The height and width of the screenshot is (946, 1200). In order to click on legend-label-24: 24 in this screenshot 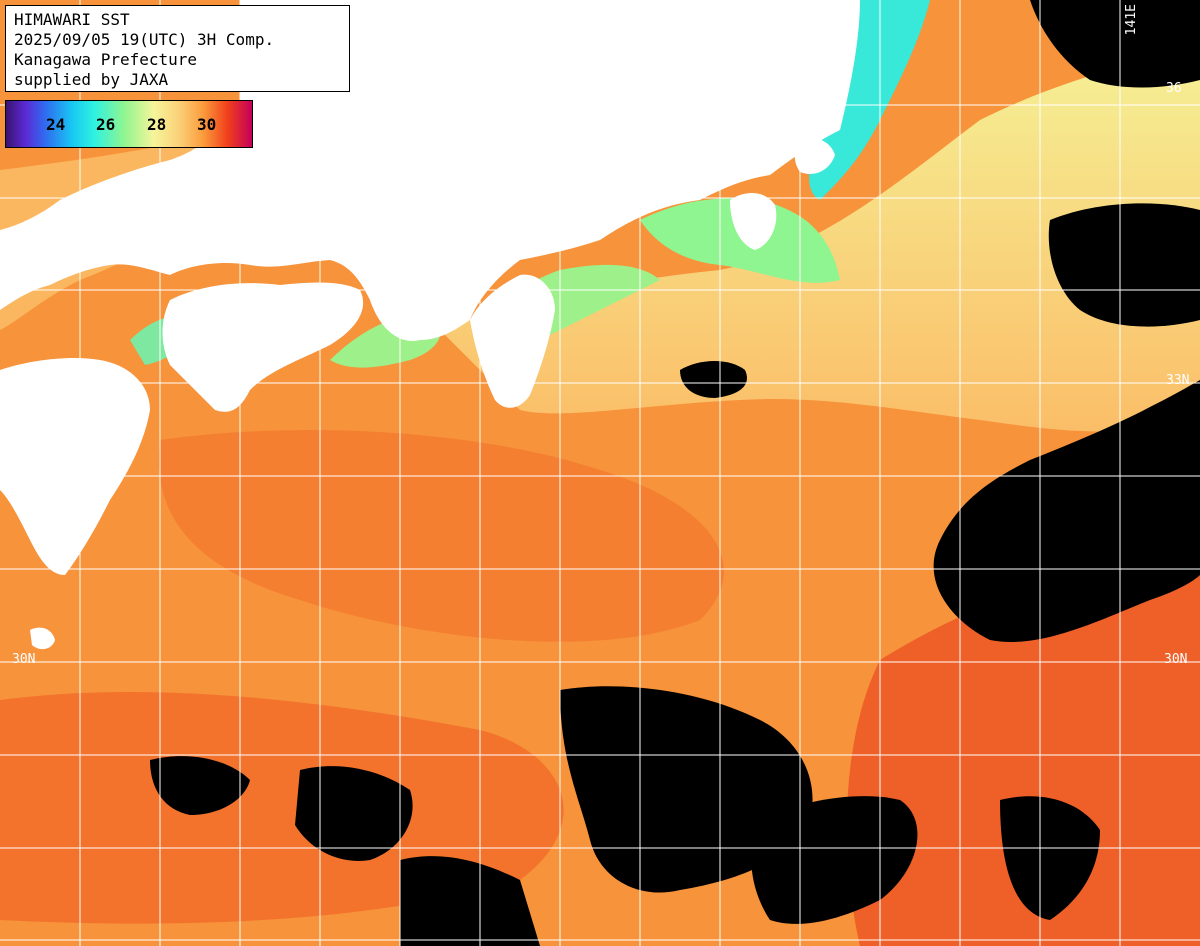, I will do `click(56, 124)`.